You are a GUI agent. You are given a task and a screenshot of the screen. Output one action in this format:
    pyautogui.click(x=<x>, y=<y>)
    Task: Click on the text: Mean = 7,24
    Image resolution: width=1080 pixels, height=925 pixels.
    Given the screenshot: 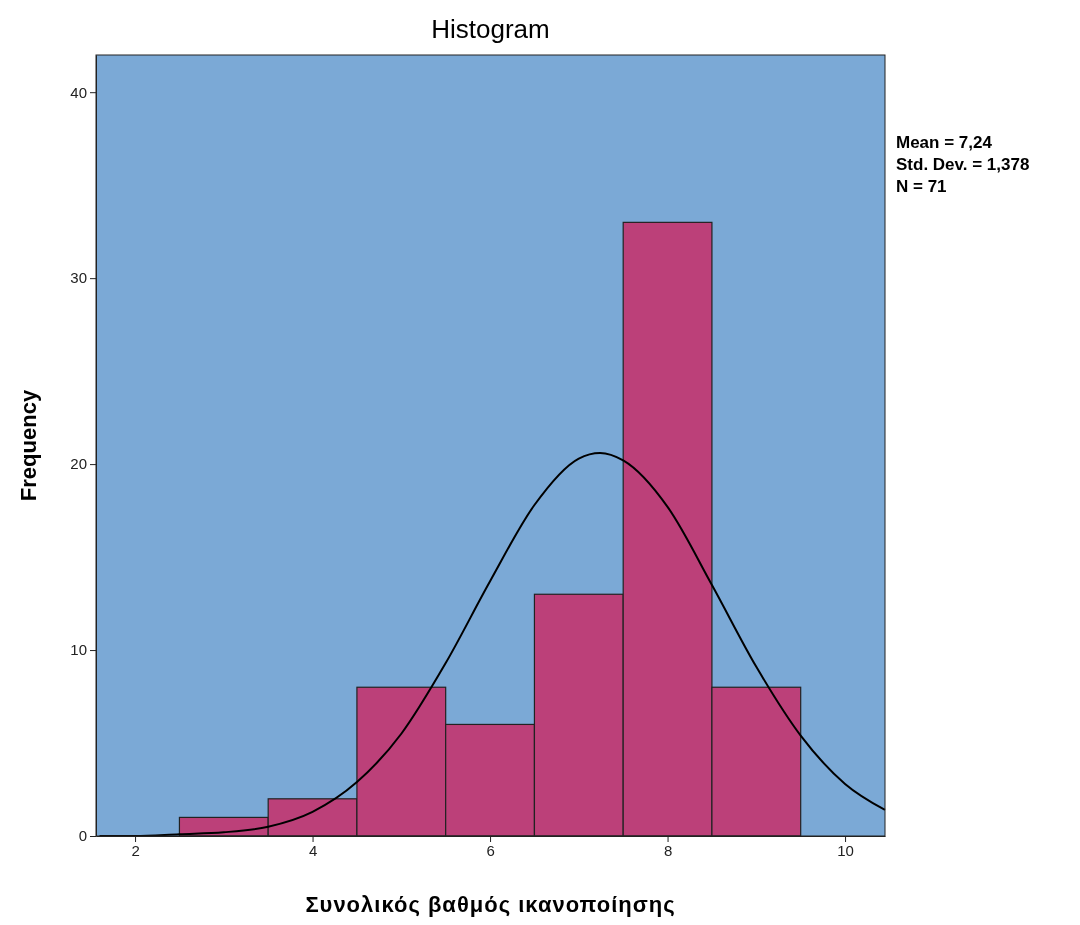 What is the action you would take?
    pyautogui.click(x=944, y=142)
    